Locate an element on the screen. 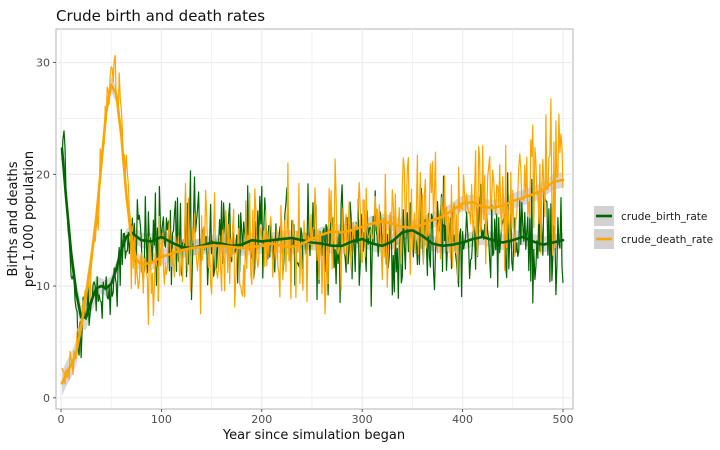 This screenshot has width=720, height=450. y-tick-label: 20 is located at coordinates (43, 174).